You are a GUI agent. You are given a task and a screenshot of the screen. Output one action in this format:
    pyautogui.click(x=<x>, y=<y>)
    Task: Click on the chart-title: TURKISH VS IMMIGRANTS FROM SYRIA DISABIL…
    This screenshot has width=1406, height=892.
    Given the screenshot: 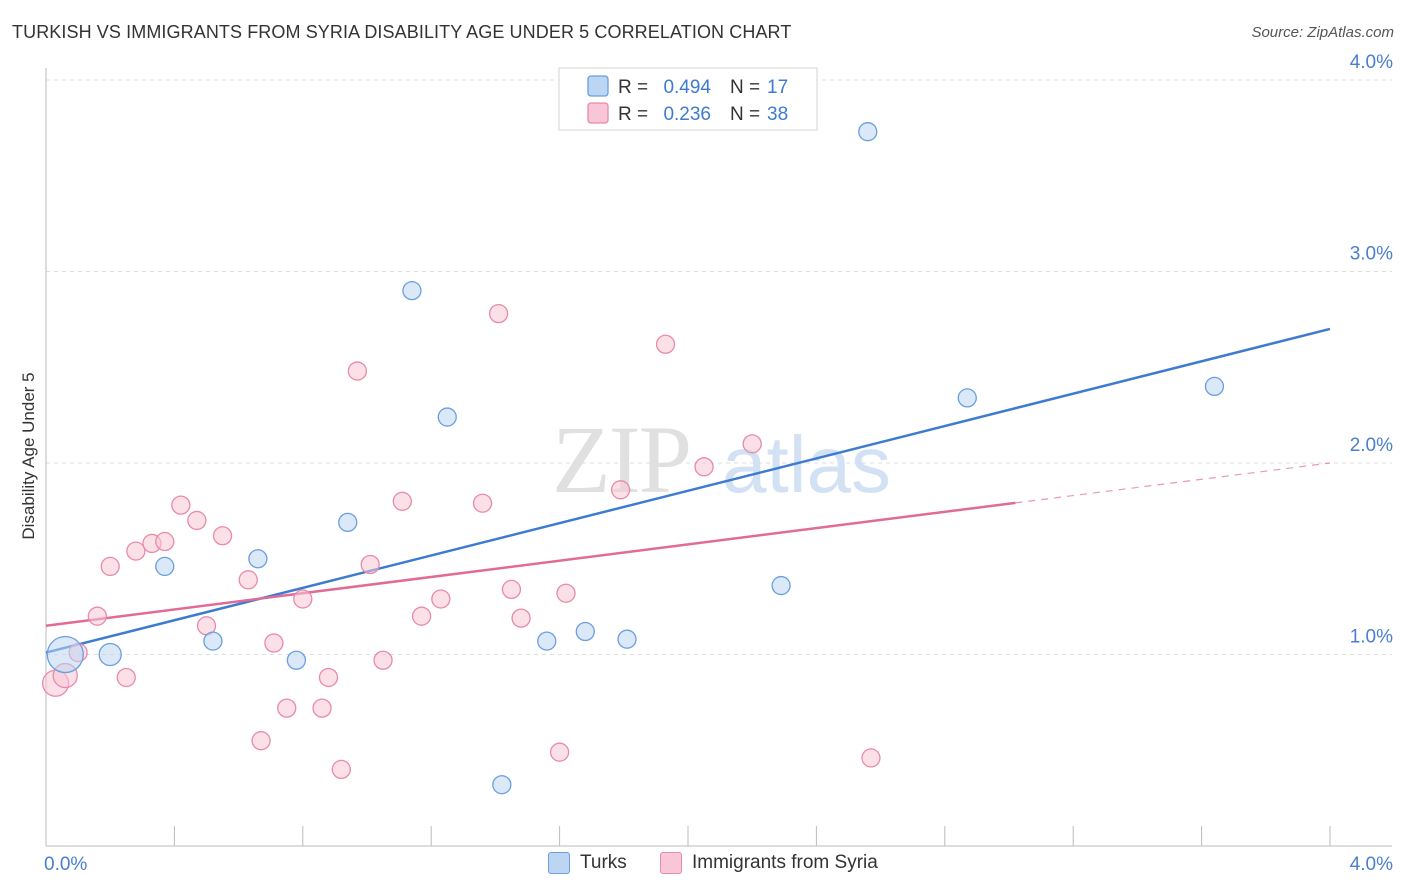 What is the action you would take?
    pyautogui.click(x=402, y=32)
    